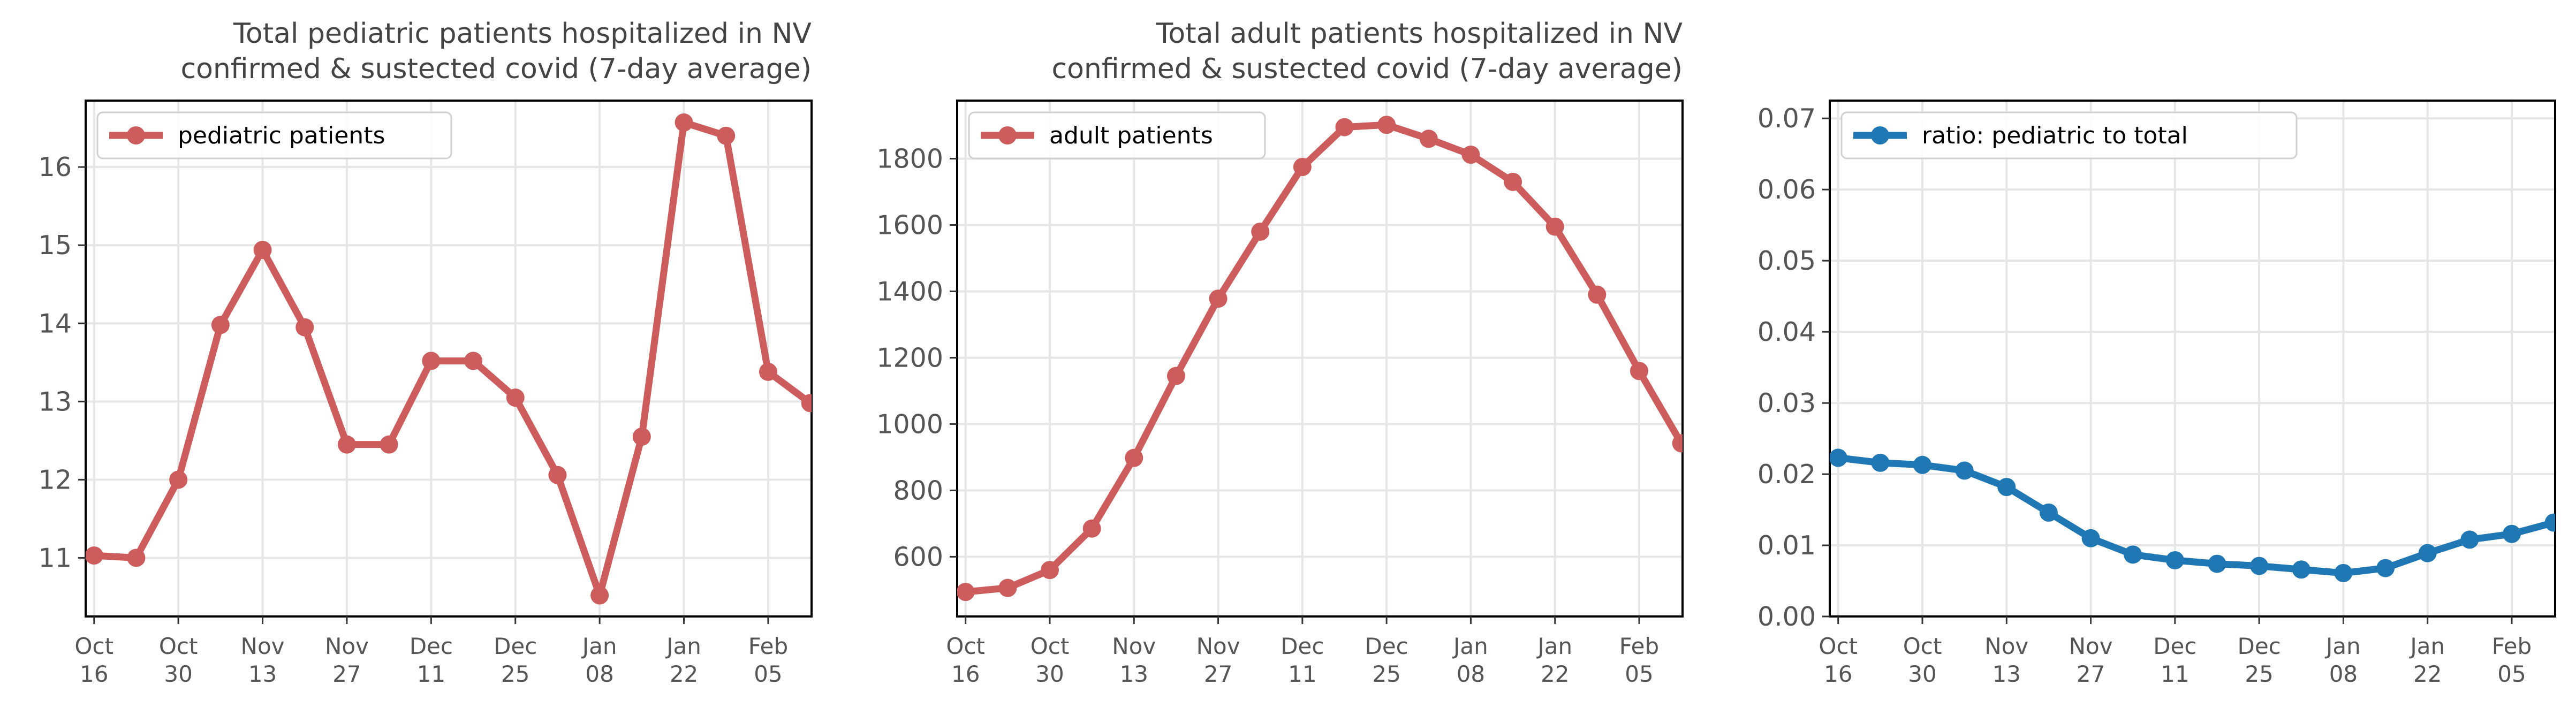  I want to click on y-tick-label: 1400, so click(909, 291).